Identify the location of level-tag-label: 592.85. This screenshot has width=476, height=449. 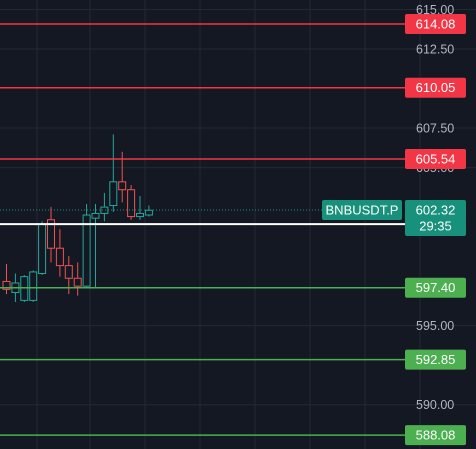
(436, 359).